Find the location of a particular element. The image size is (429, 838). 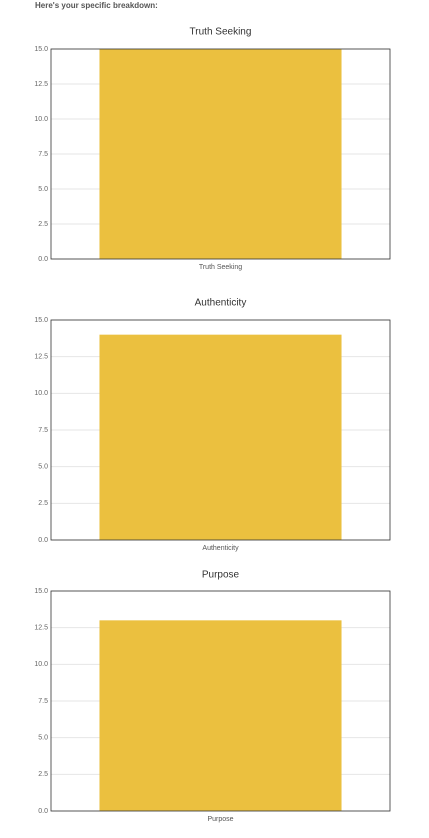

x-tick-label: Truth Seeking is located at coordinates (220, 267).